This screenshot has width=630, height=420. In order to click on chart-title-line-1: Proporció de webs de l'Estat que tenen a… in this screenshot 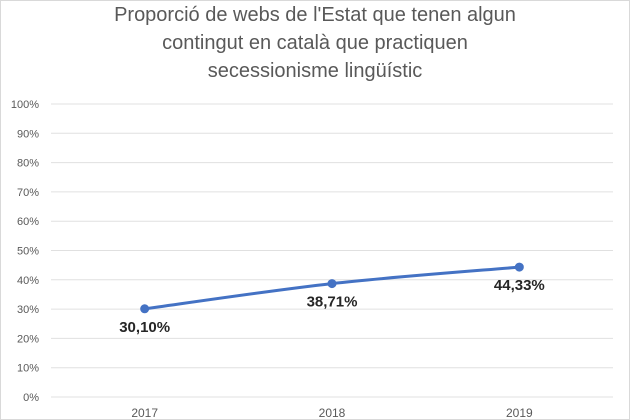, I will do `click(315, 15)`.